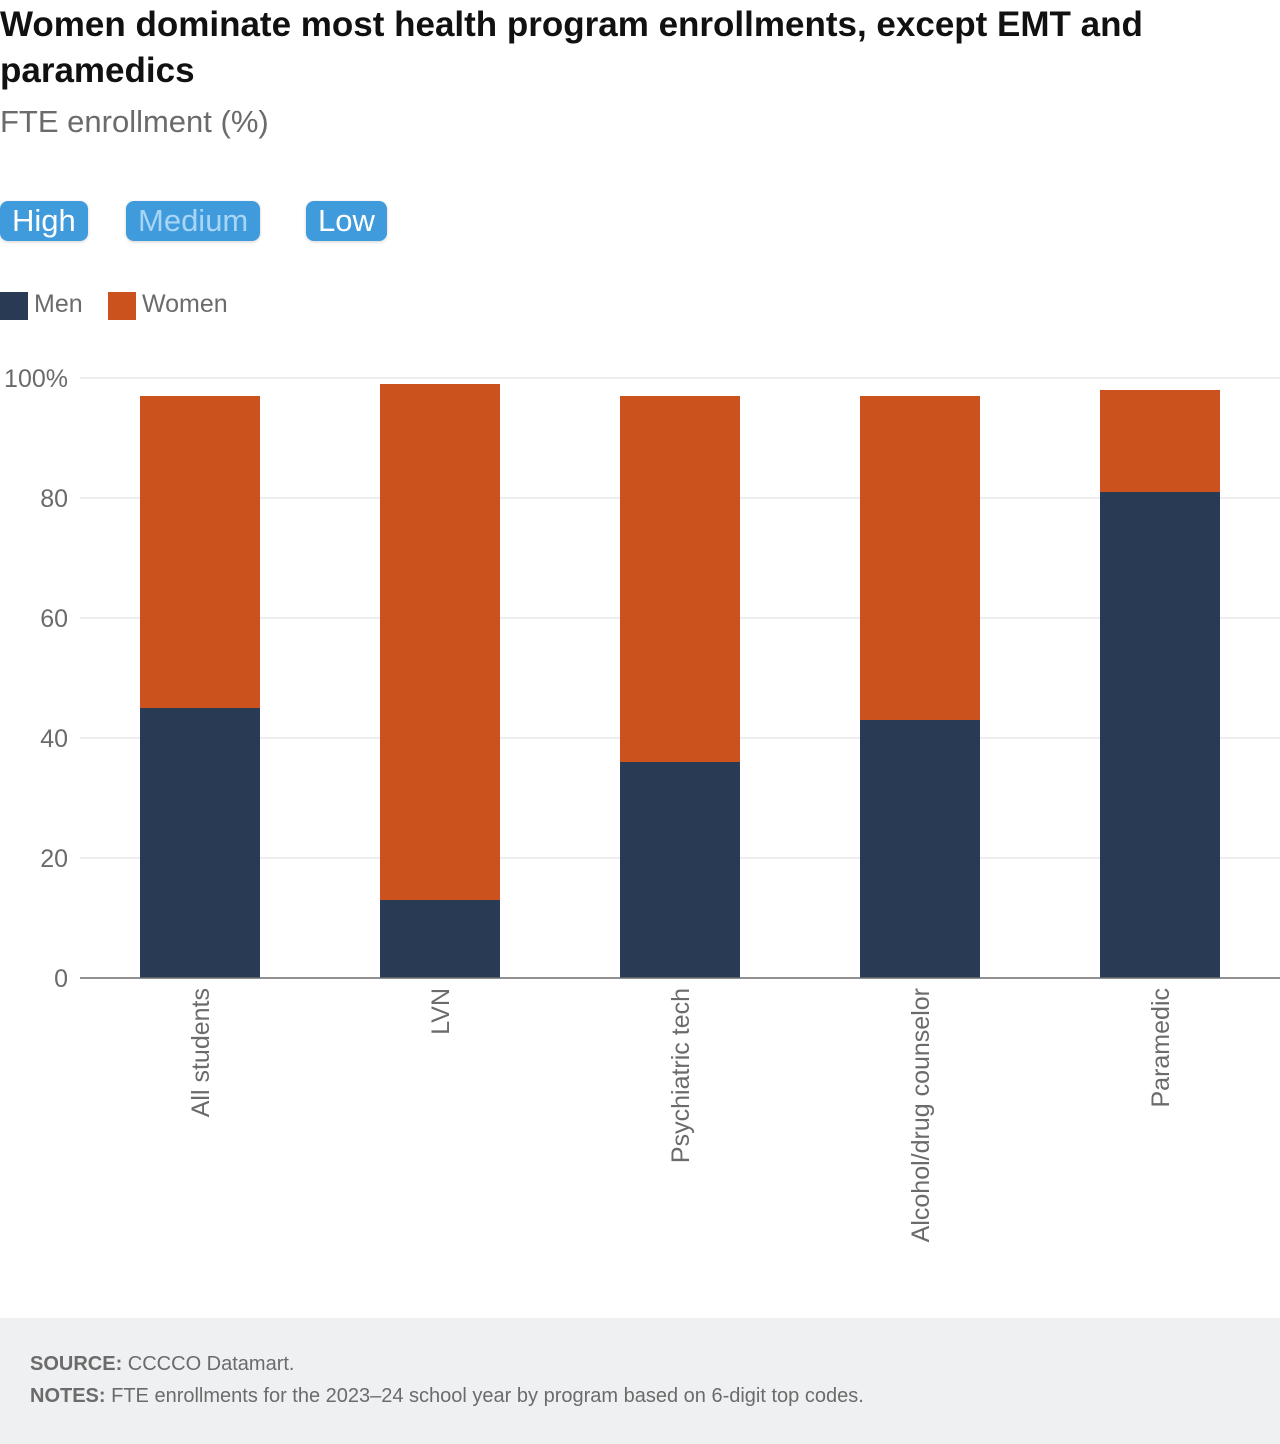 Image resolution: width=1280 pixels, height=1444 pixels. Describe the element at coordinates (201, 1052) in the screenshot. I see `x-tick-label: All students` at that location.